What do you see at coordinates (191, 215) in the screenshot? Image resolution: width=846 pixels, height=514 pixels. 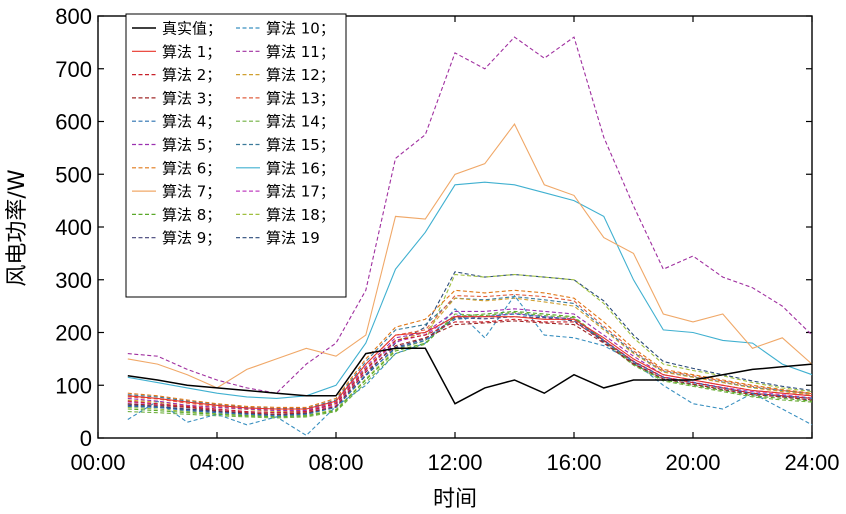 I see `legend-label: 算法 8；` at bounding box center [191, 215].